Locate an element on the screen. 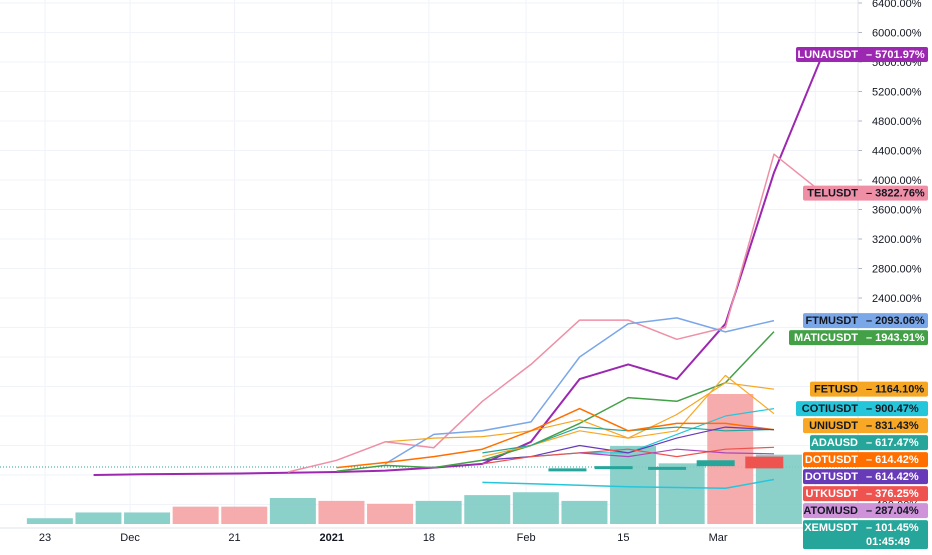 Image resolution: width=932 pixels, height=555 pixels. badge-name: FTMUSDT is located at coordinates (831, 321).